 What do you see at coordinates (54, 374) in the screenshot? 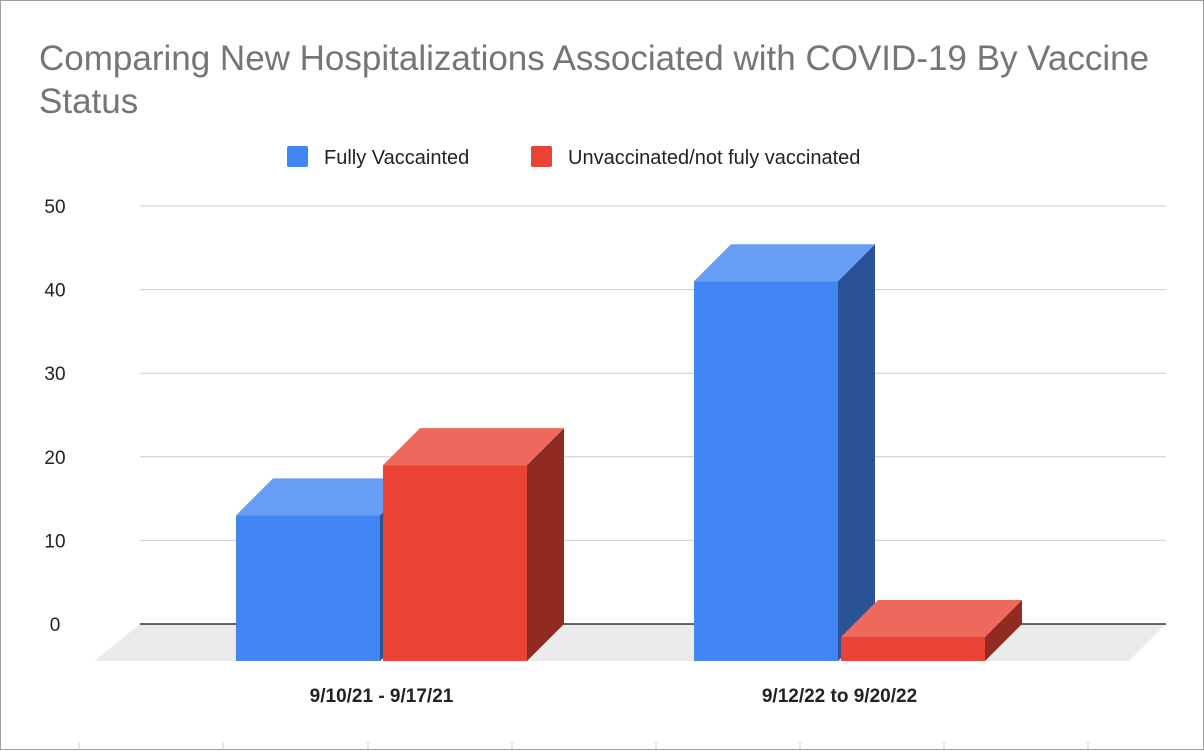
I see `y-tick-label: 30` at bounding box center [54, 374].